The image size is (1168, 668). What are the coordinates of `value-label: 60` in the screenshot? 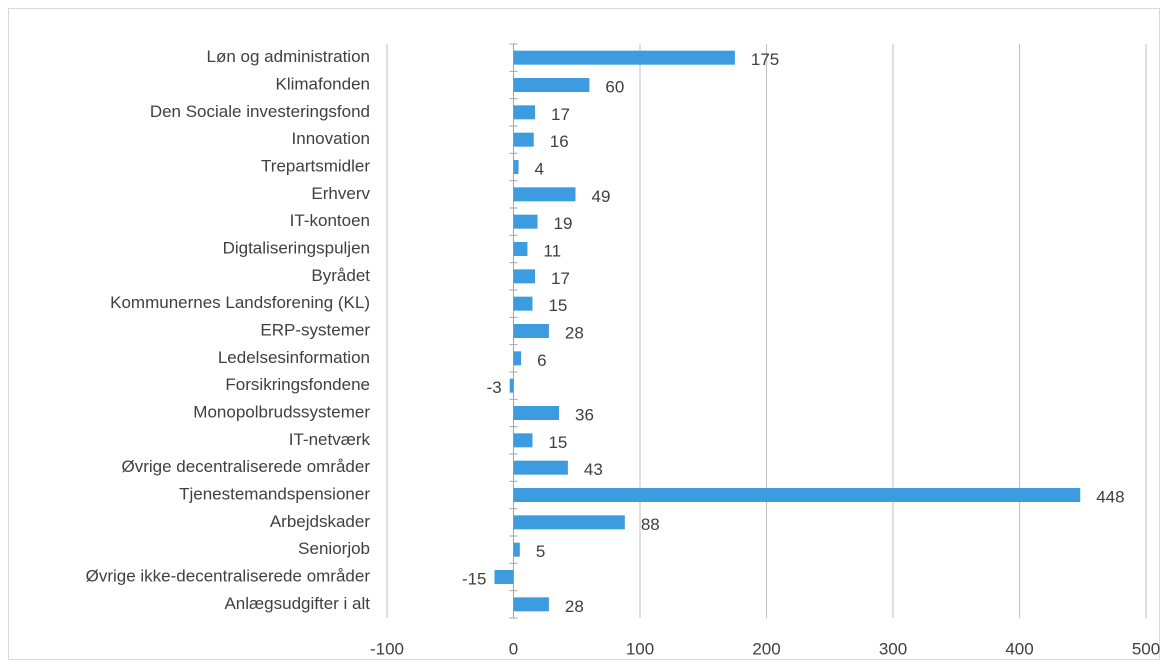 It's located at (614, 86).